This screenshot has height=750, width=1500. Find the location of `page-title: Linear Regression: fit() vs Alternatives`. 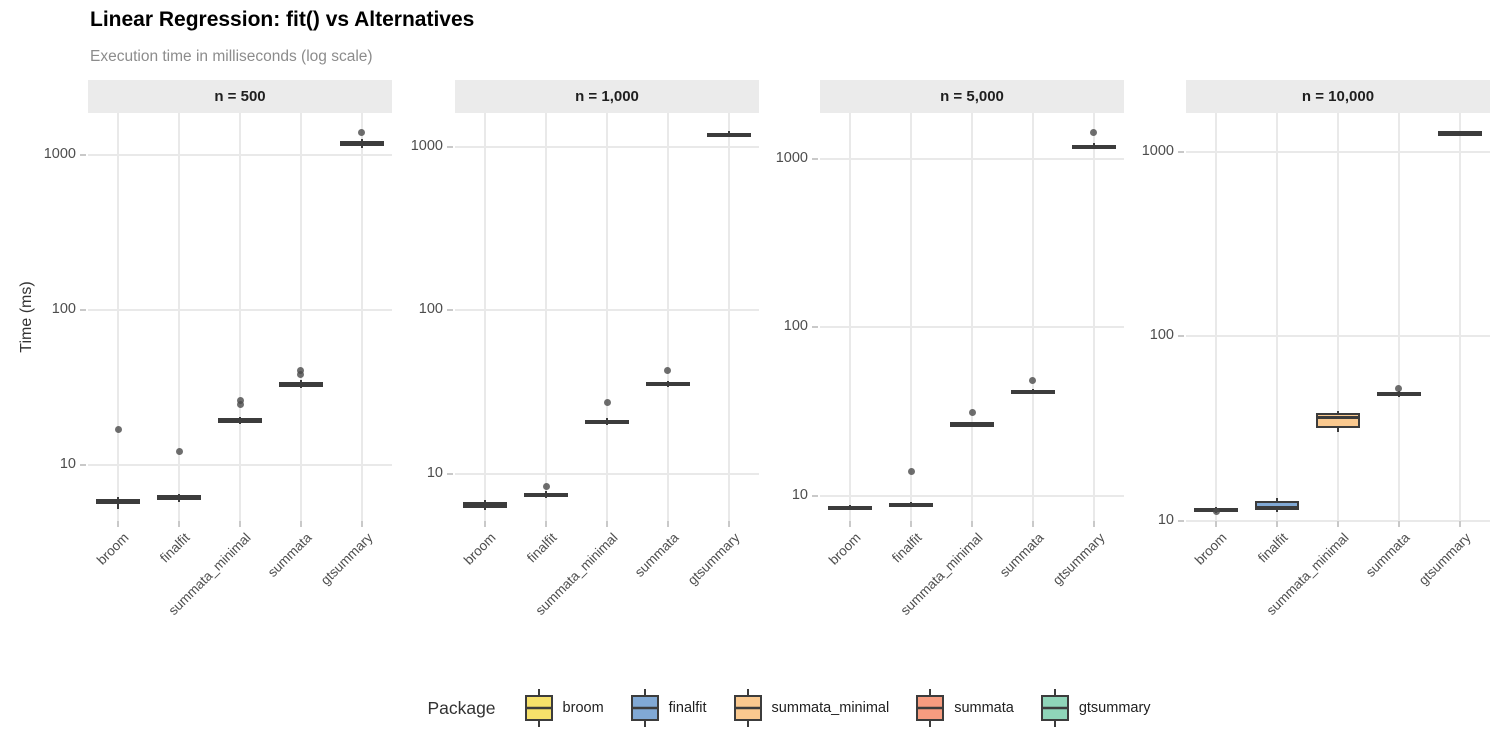

page-title: Linear Regression: fit() vs Alternatives is located at coordinates (282, 19).